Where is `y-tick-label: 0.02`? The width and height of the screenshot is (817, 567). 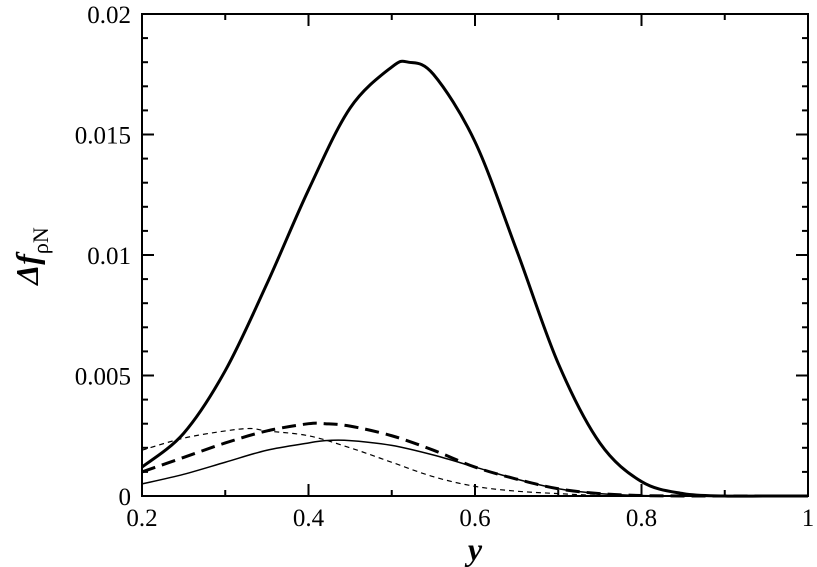
y-tick-label: 0.02 is located at coordinates (109, 15).